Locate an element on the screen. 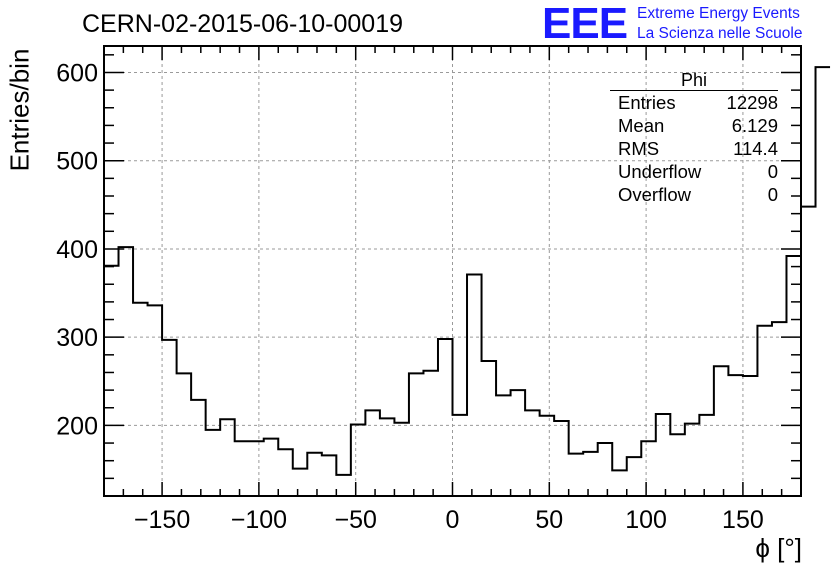  stats-value: 6.129 is located at coordinates (754, 125).